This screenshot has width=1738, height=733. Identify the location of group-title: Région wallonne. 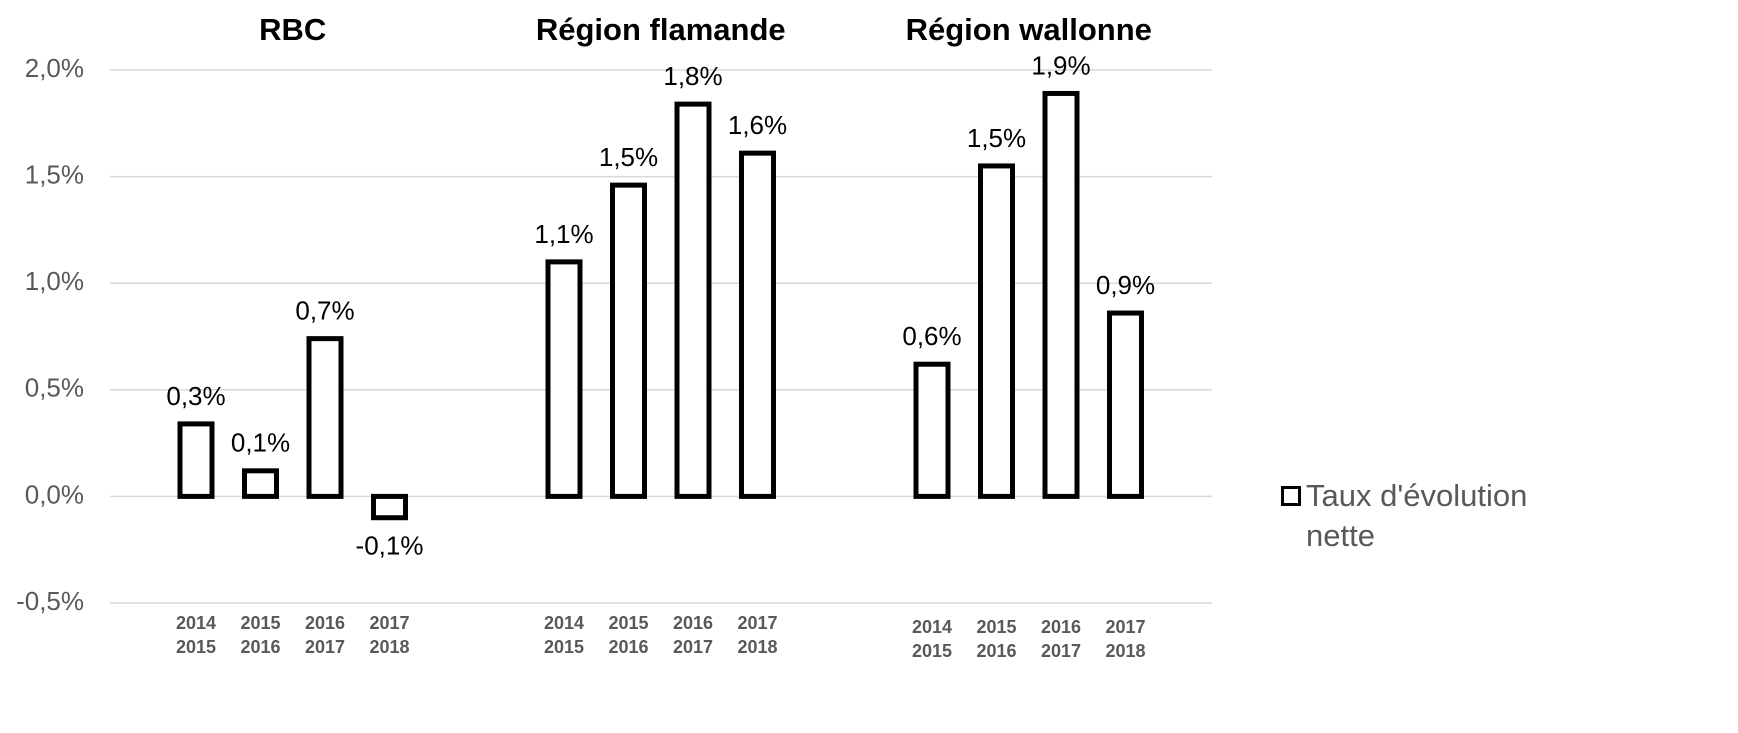
(1029, 29).